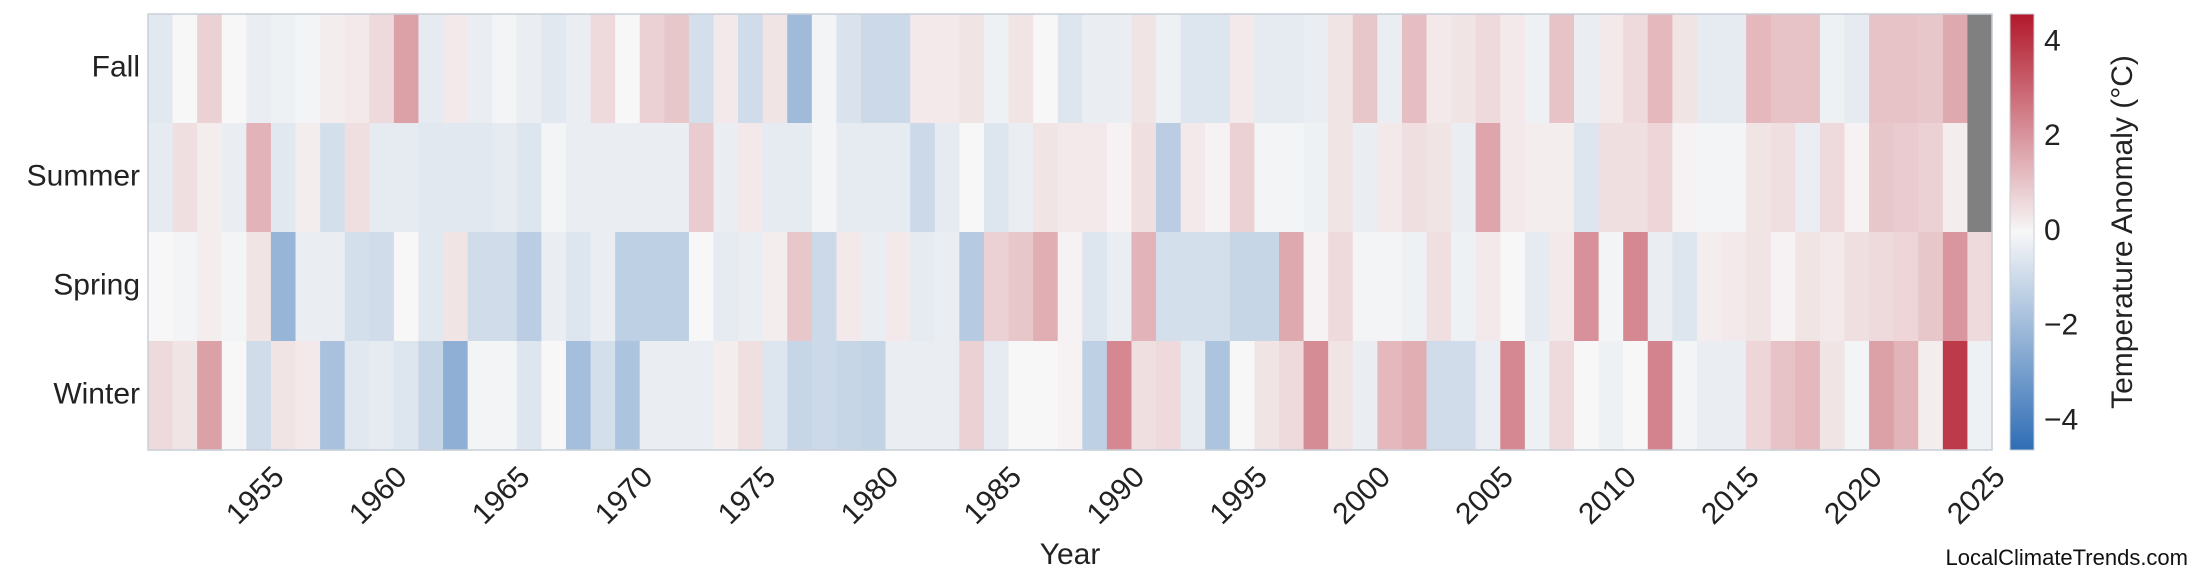 Image resolution: width=2200 pixels, height=585 pixels. I want to click on season-label: Spring, so click(96, 284).